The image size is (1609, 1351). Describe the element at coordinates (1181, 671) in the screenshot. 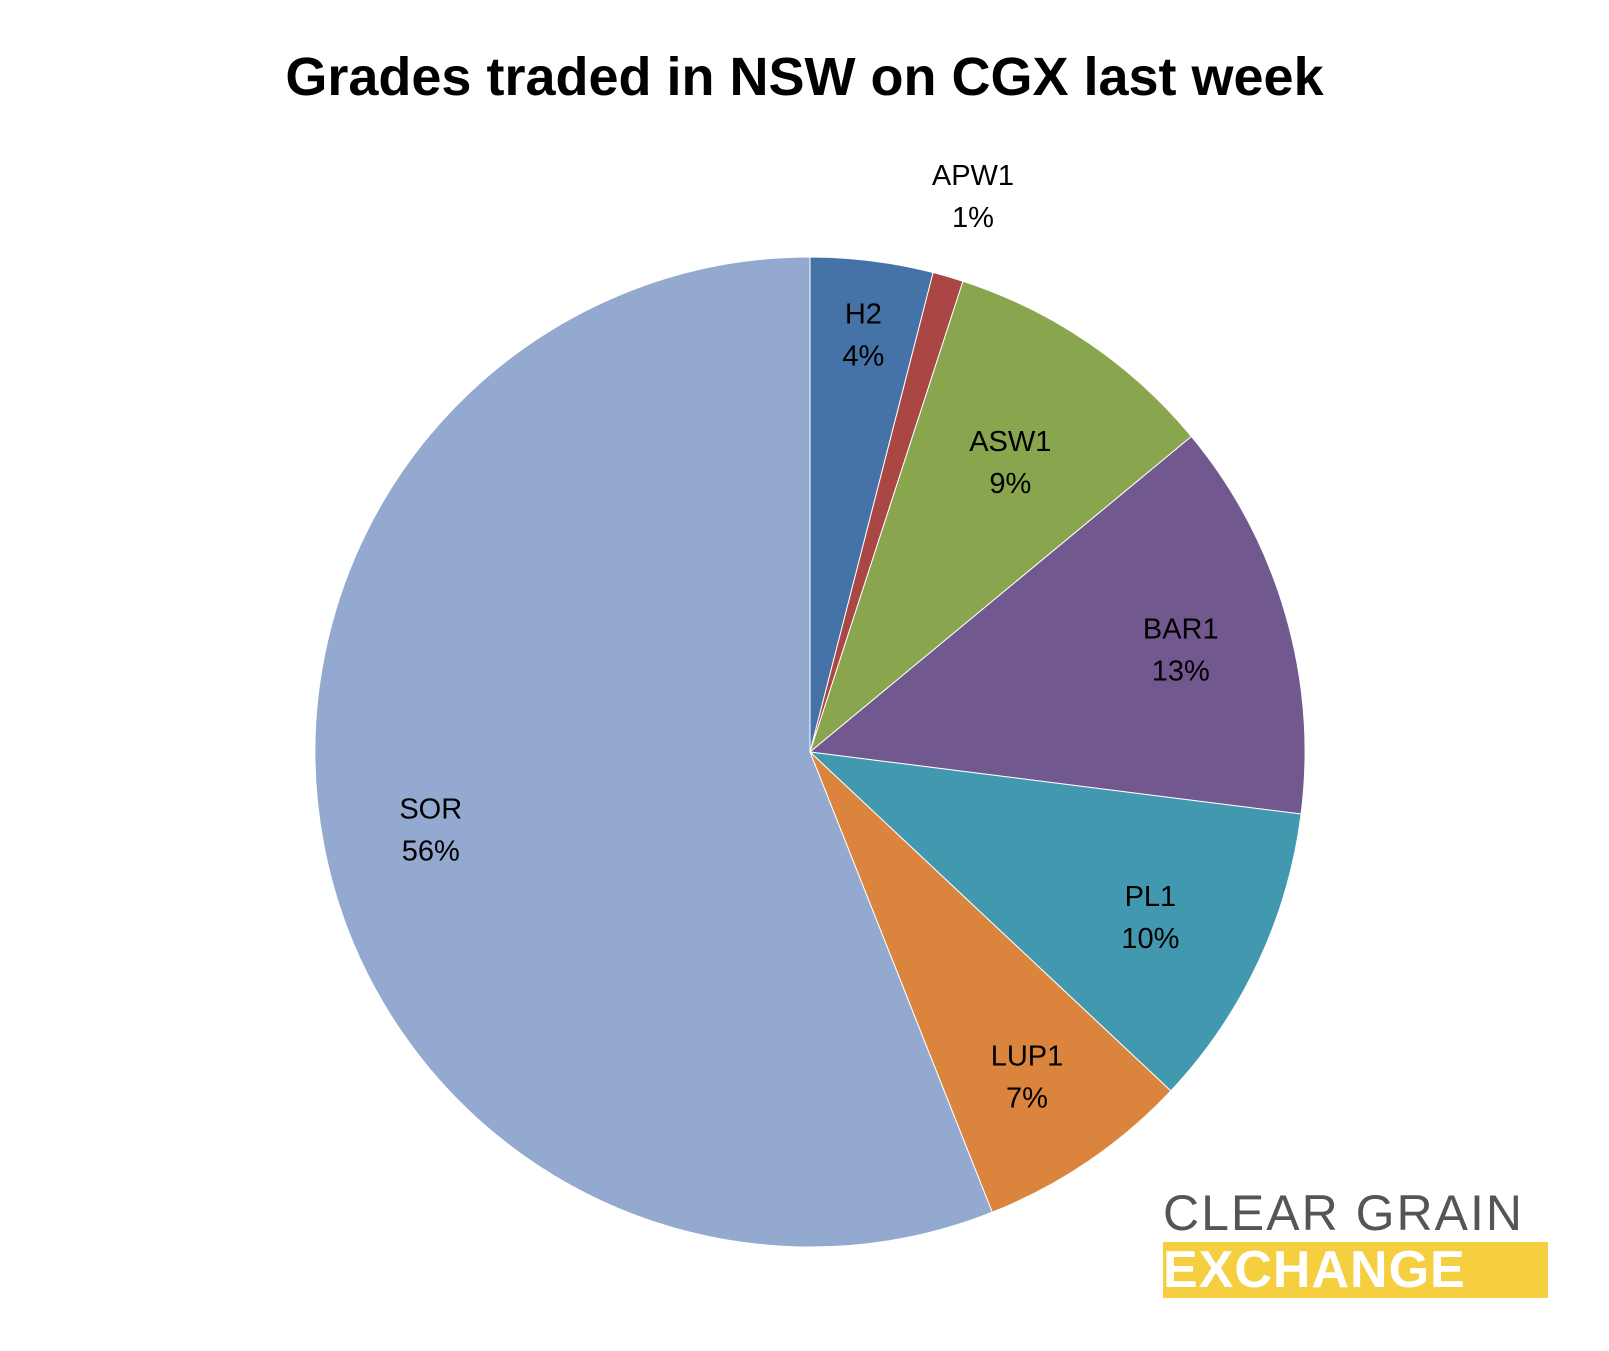

I see `slice-label-percent-bar1: 13%` at that location.